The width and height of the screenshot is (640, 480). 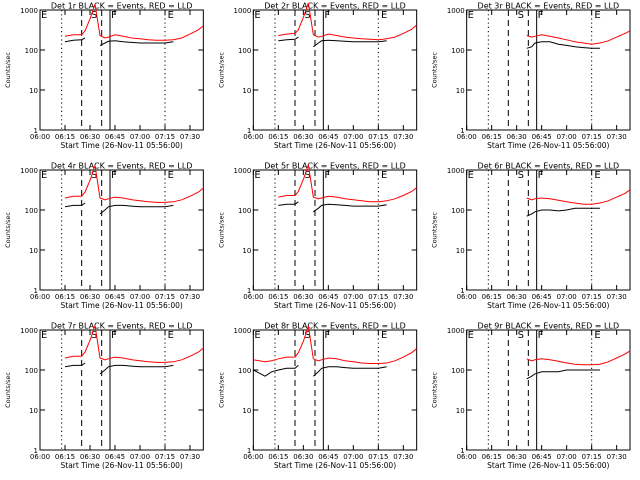 I want to click on panel-title: Det 6r BLACK = Events, RED = LLD, so click(x=549, y=166).